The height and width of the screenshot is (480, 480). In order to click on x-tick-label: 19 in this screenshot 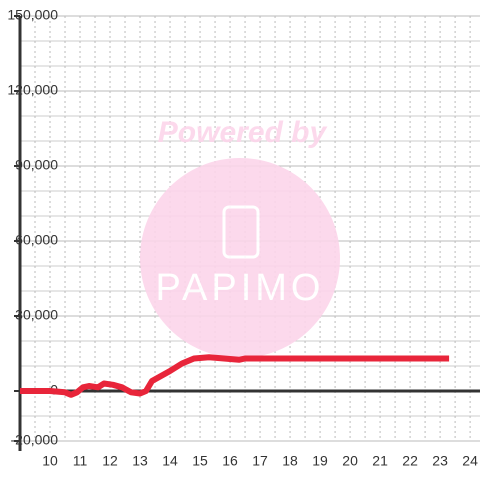, I will do `click(320, 461)`.